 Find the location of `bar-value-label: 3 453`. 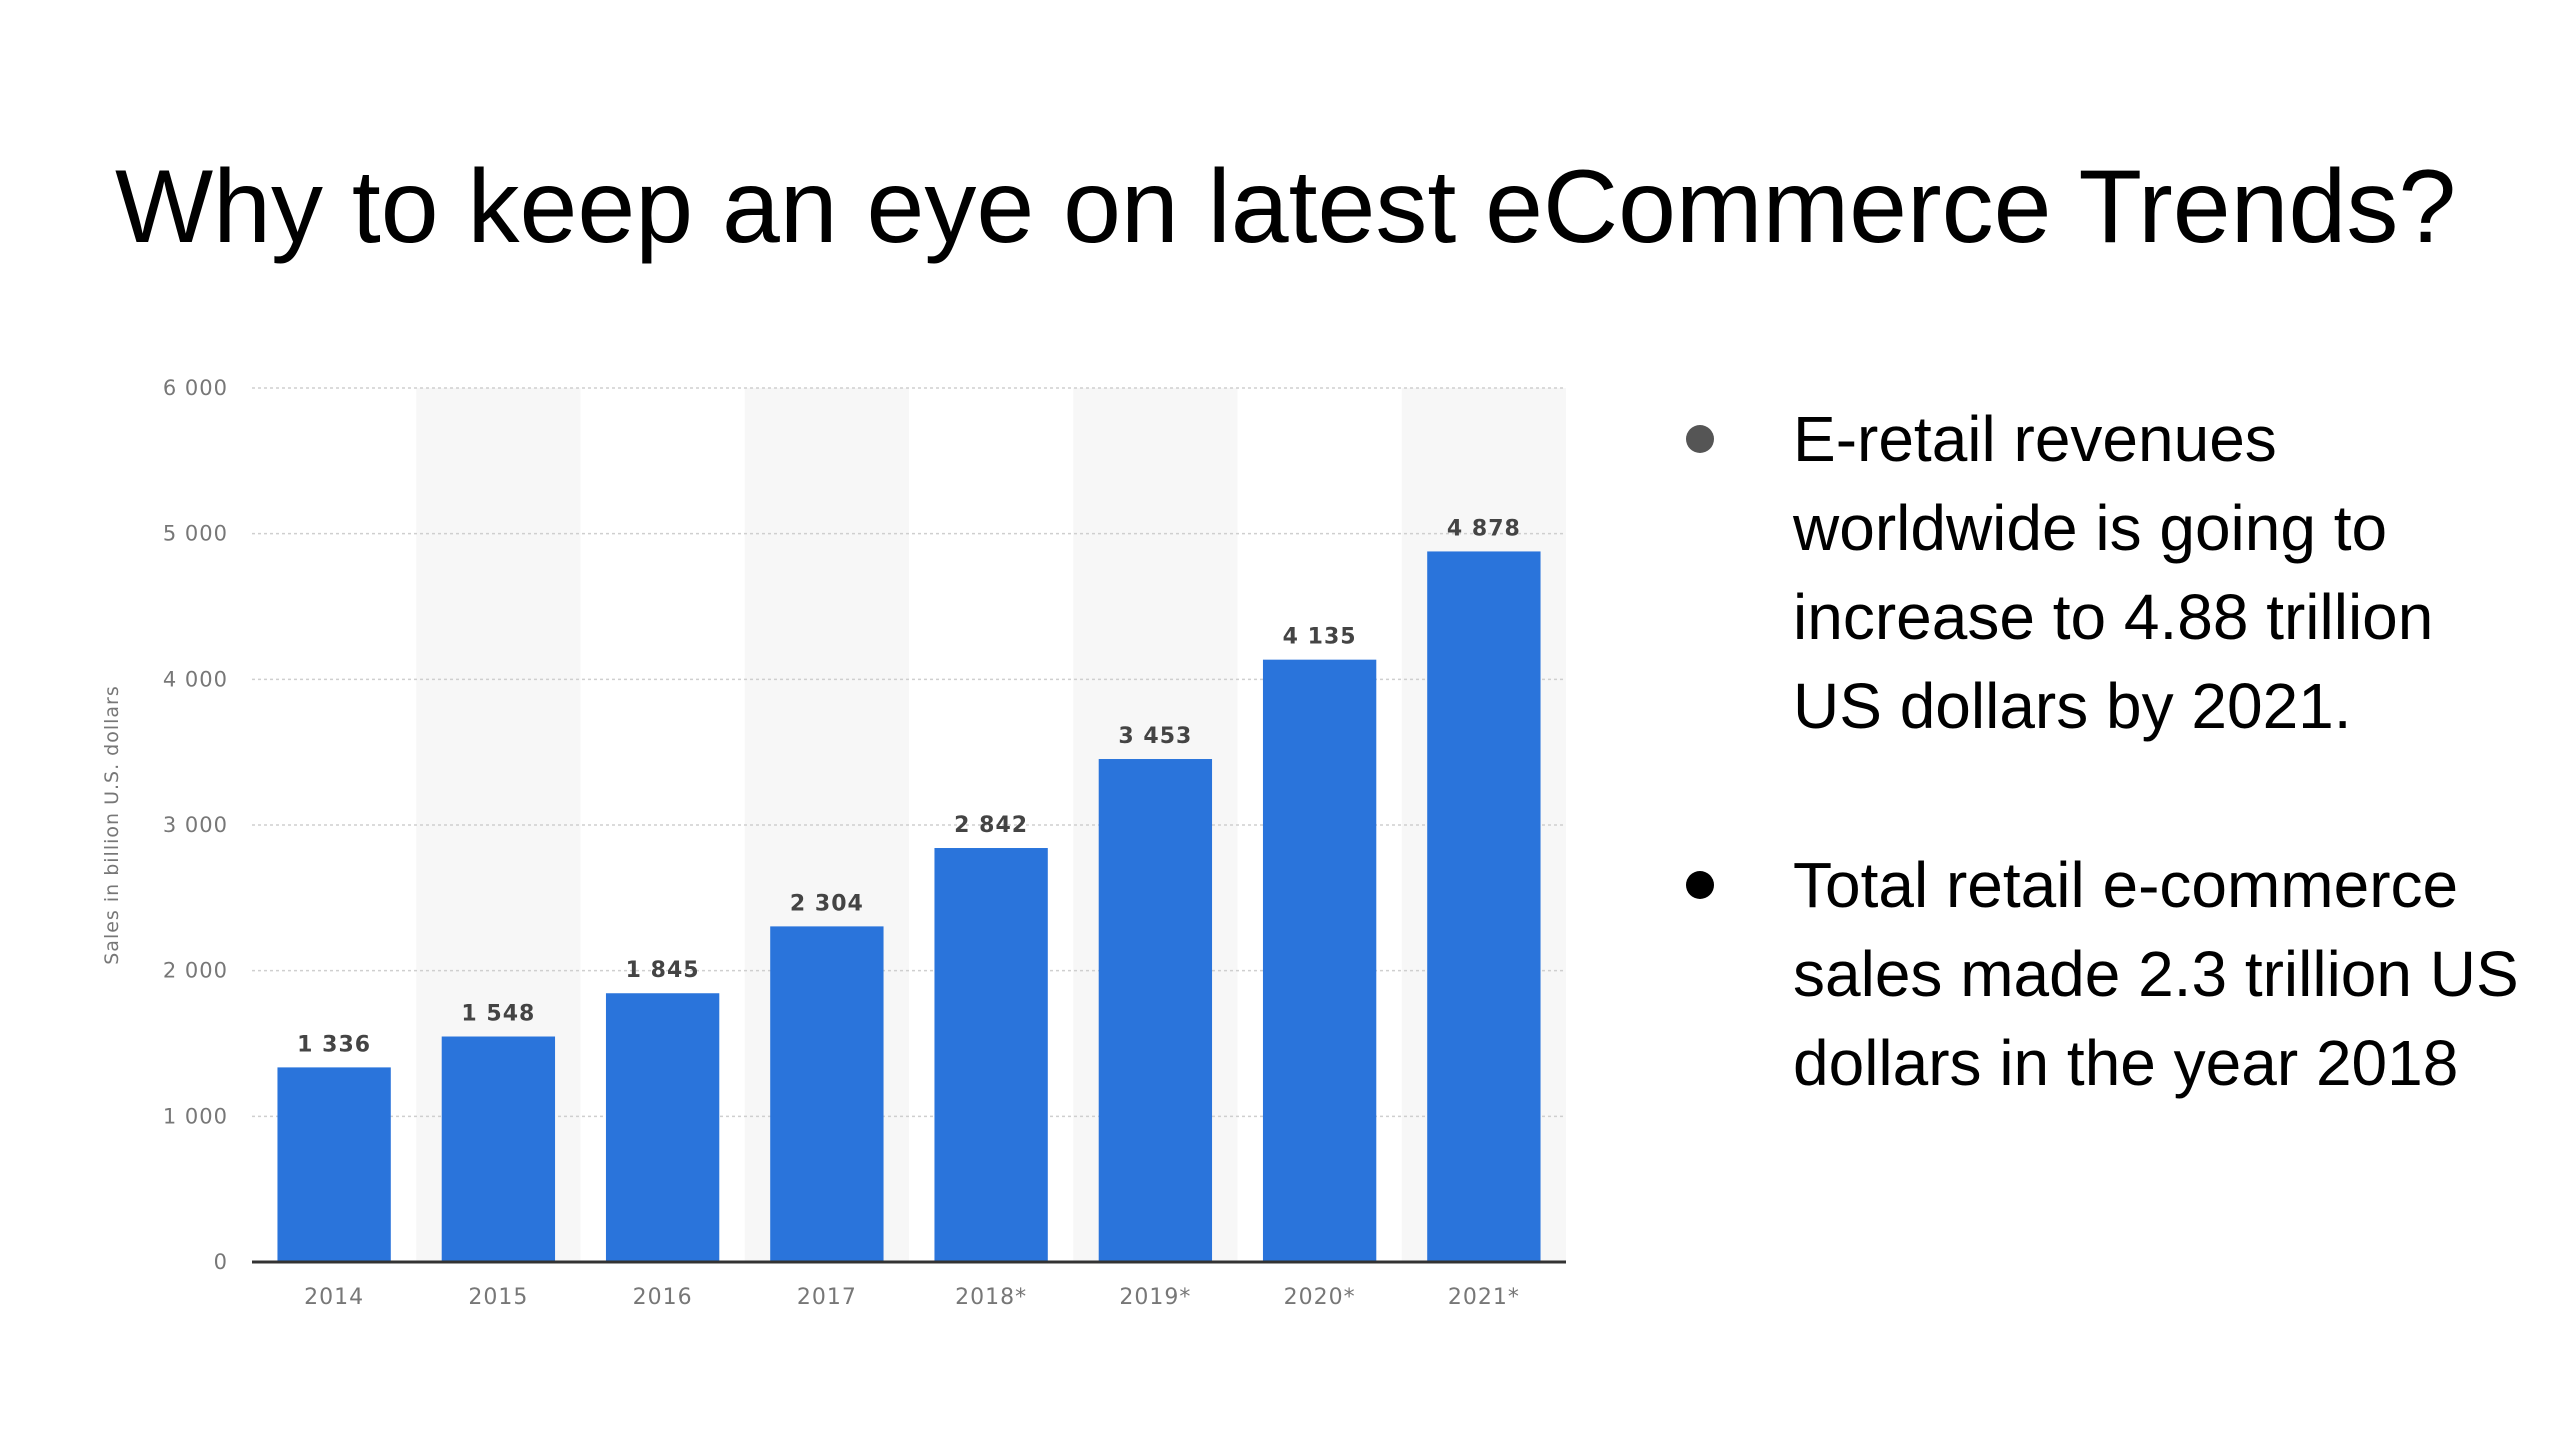

bar-value-label: 3 453 is located at coordinates (1155, 736).